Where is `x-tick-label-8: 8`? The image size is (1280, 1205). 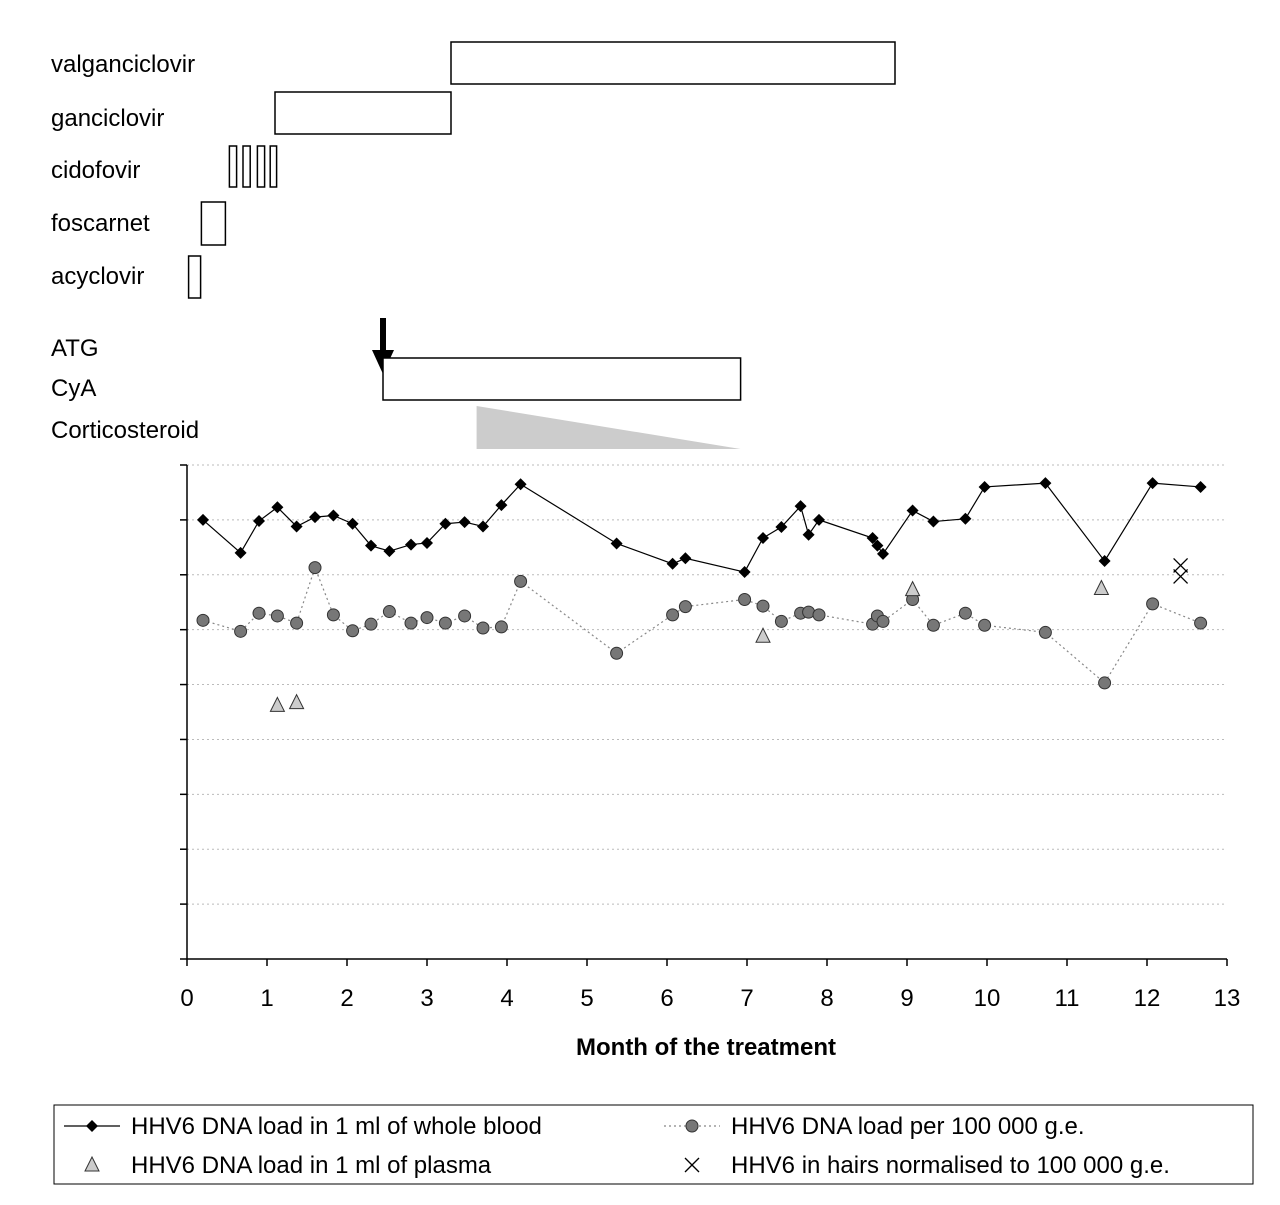
x-tick-label-8: 8 is located at coordinates (826, 998).